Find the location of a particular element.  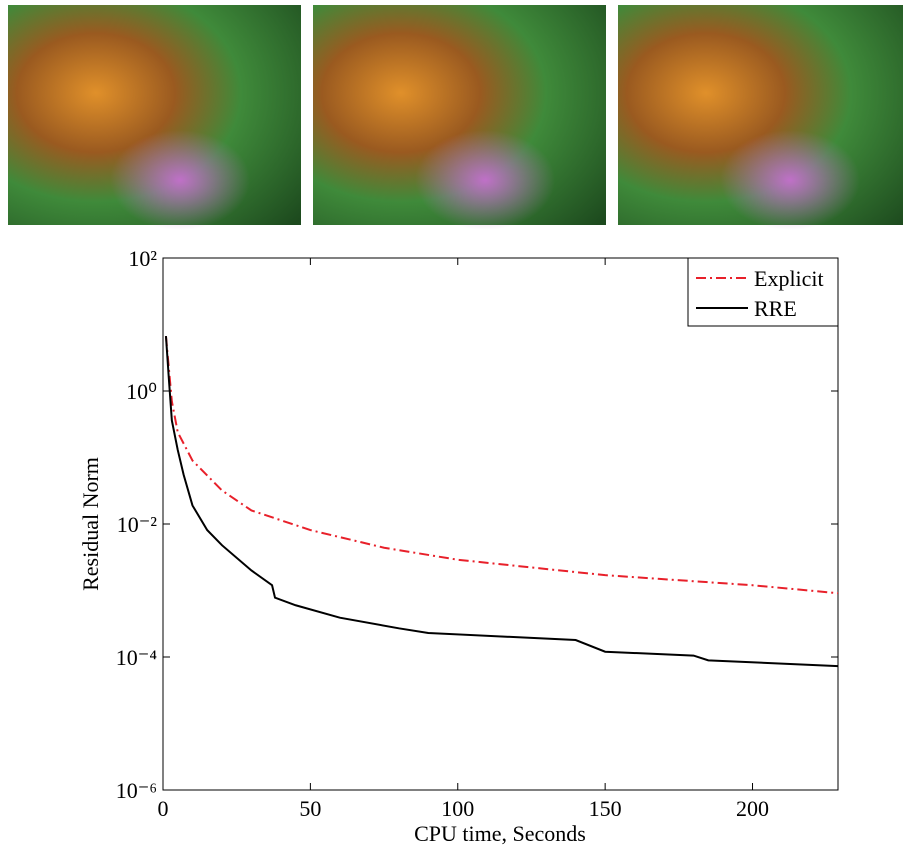

x-tick-label: 150 is located at coordinates (605, 808).